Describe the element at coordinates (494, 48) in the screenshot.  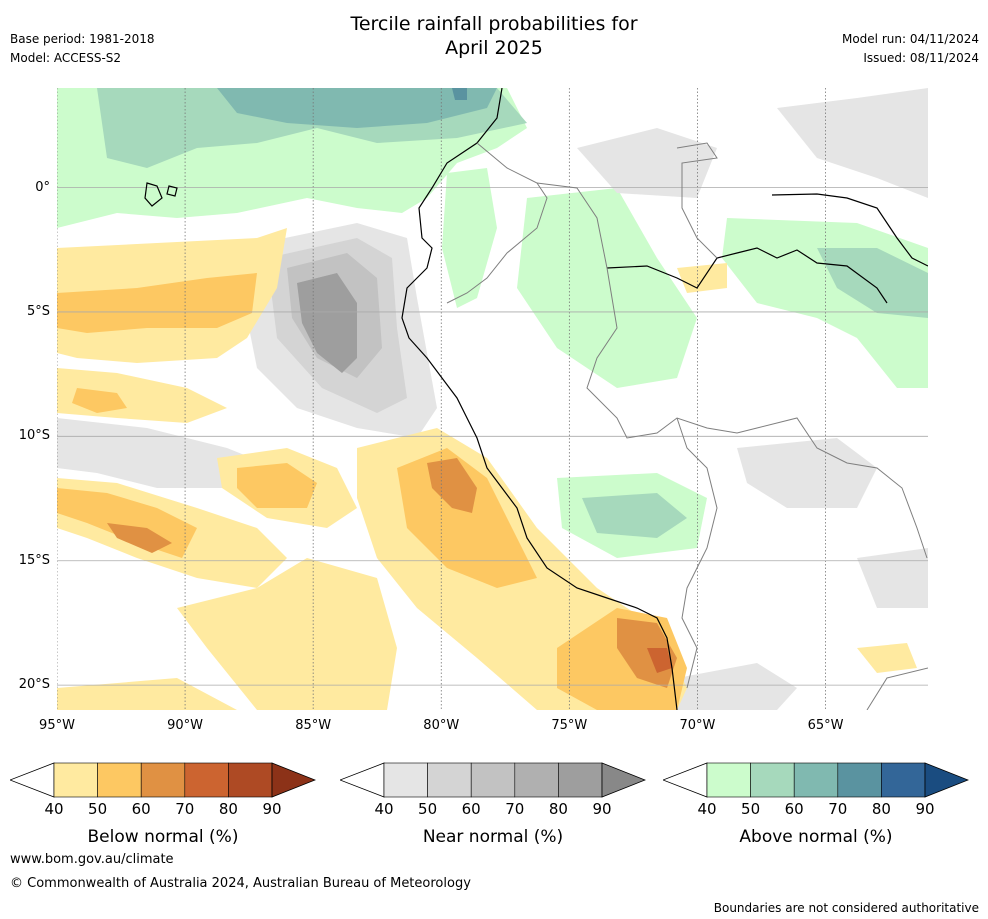
I see `title-line-2: April 2025` at that location.